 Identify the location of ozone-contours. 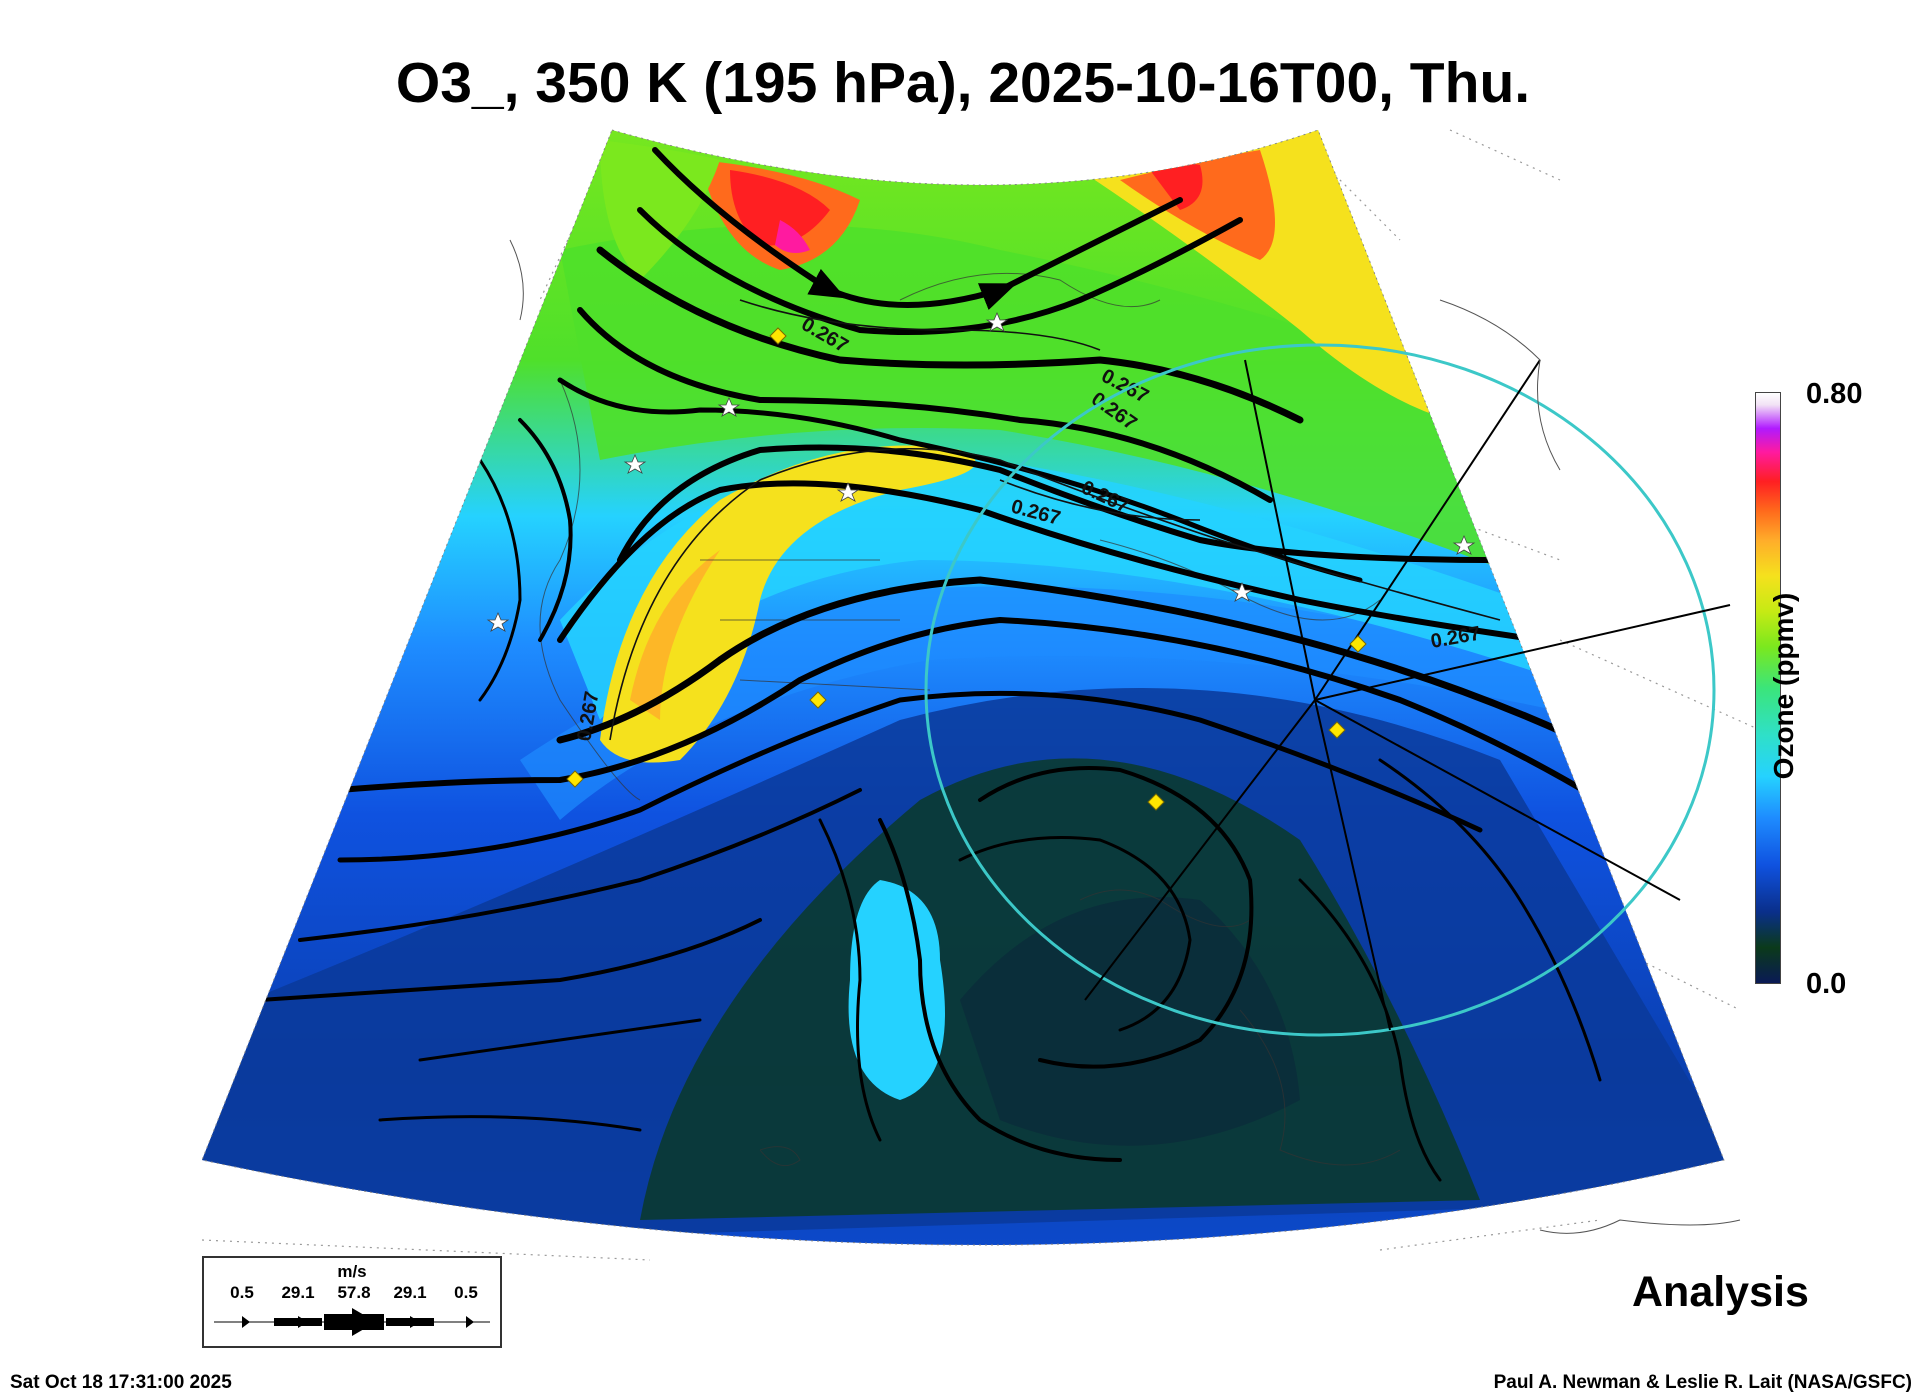
(1055, 520).